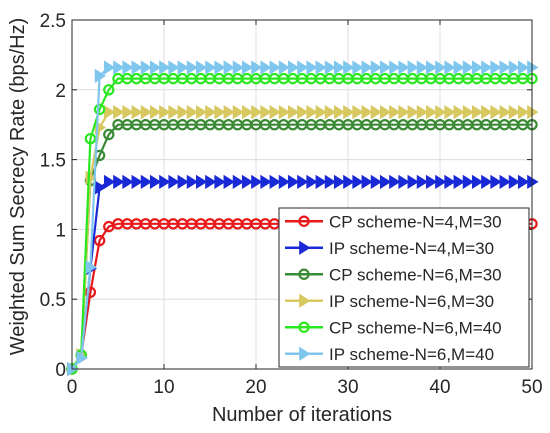 This screenshot has width=550, height=433. I want to click on x-tick-label: 0, so click(72, 387).